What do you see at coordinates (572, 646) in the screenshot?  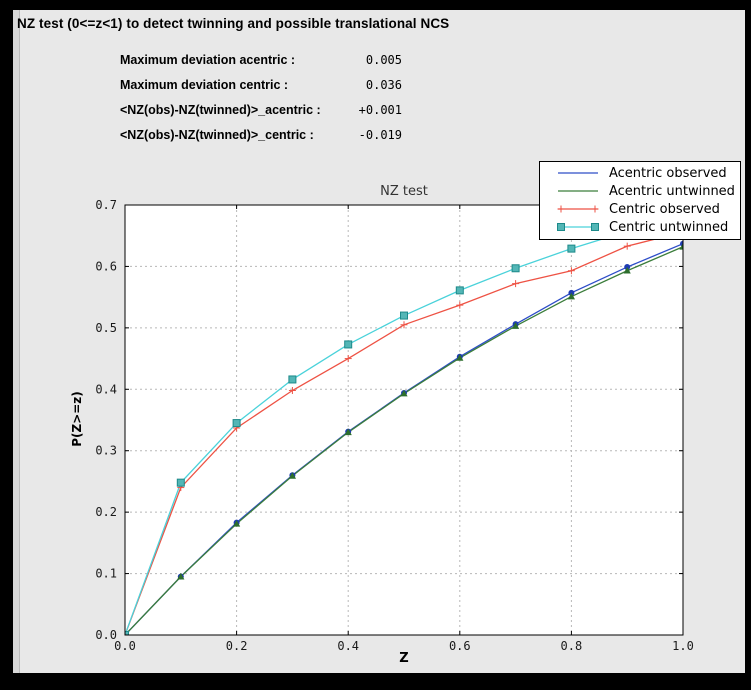 I see `svg-text: 0.8` at bounding box center [572, 646].